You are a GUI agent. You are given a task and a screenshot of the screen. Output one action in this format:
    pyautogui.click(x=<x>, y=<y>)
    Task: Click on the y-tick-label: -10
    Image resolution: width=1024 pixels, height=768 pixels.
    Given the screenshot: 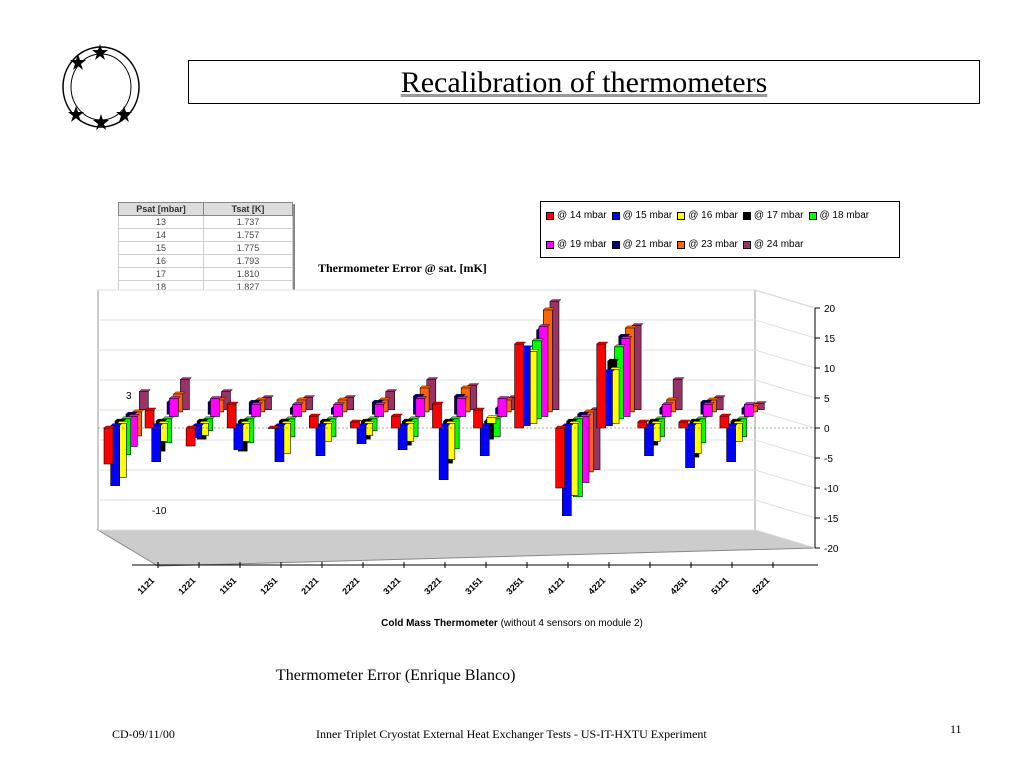 What is the action you would take?
    pyautogui.click(x=831, y=489)
    